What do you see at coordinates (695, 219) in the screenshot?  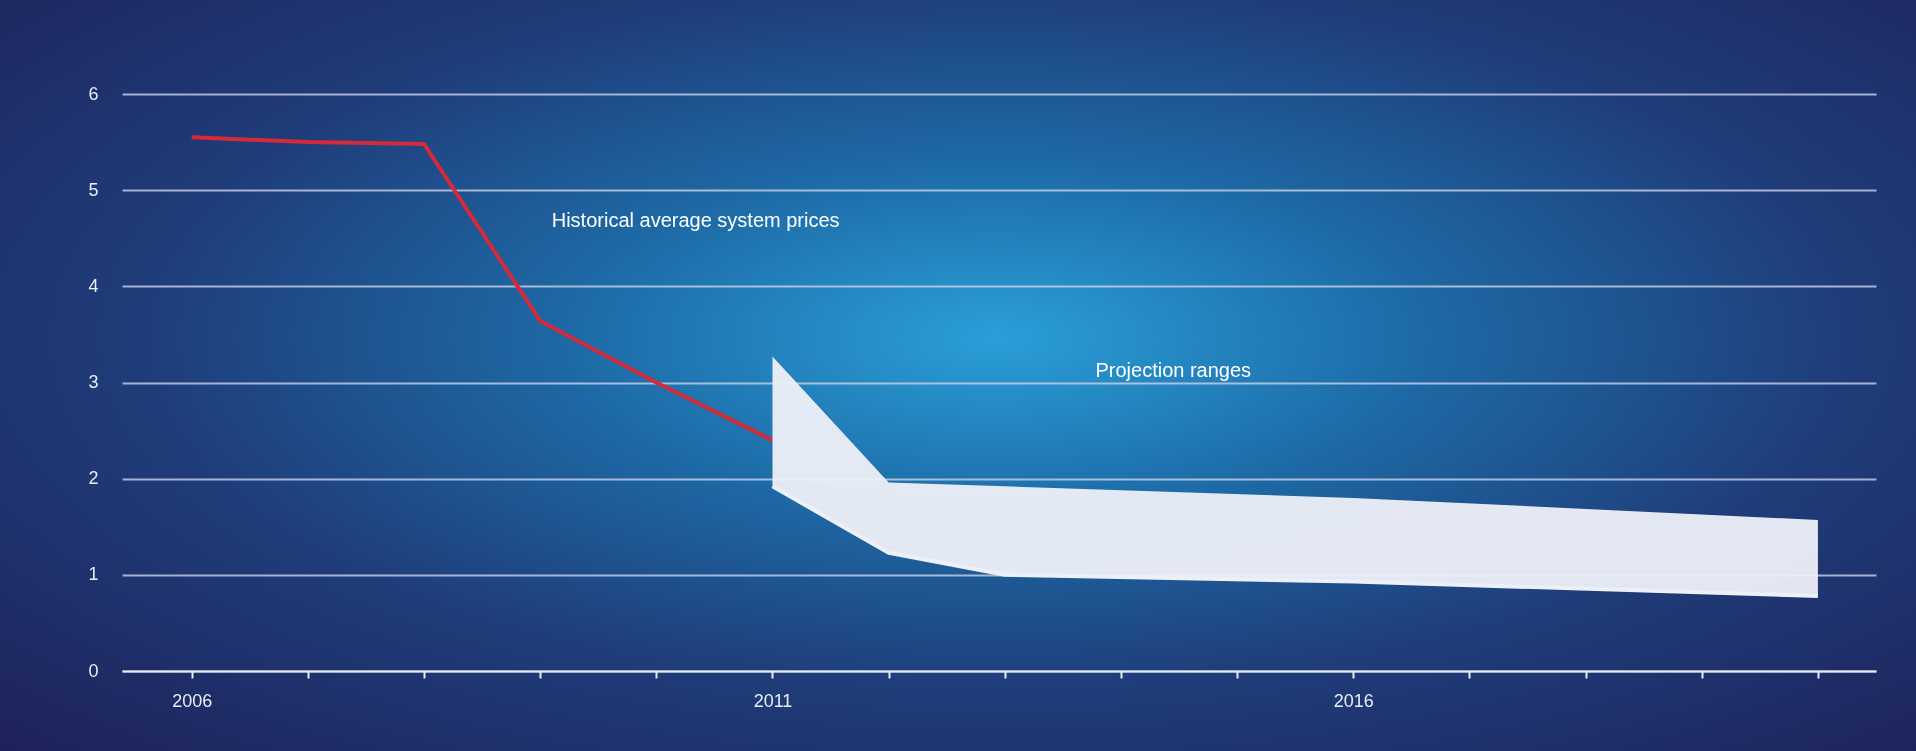 I see `annotation: Historical average system prices` at bounding box center [695, 219].